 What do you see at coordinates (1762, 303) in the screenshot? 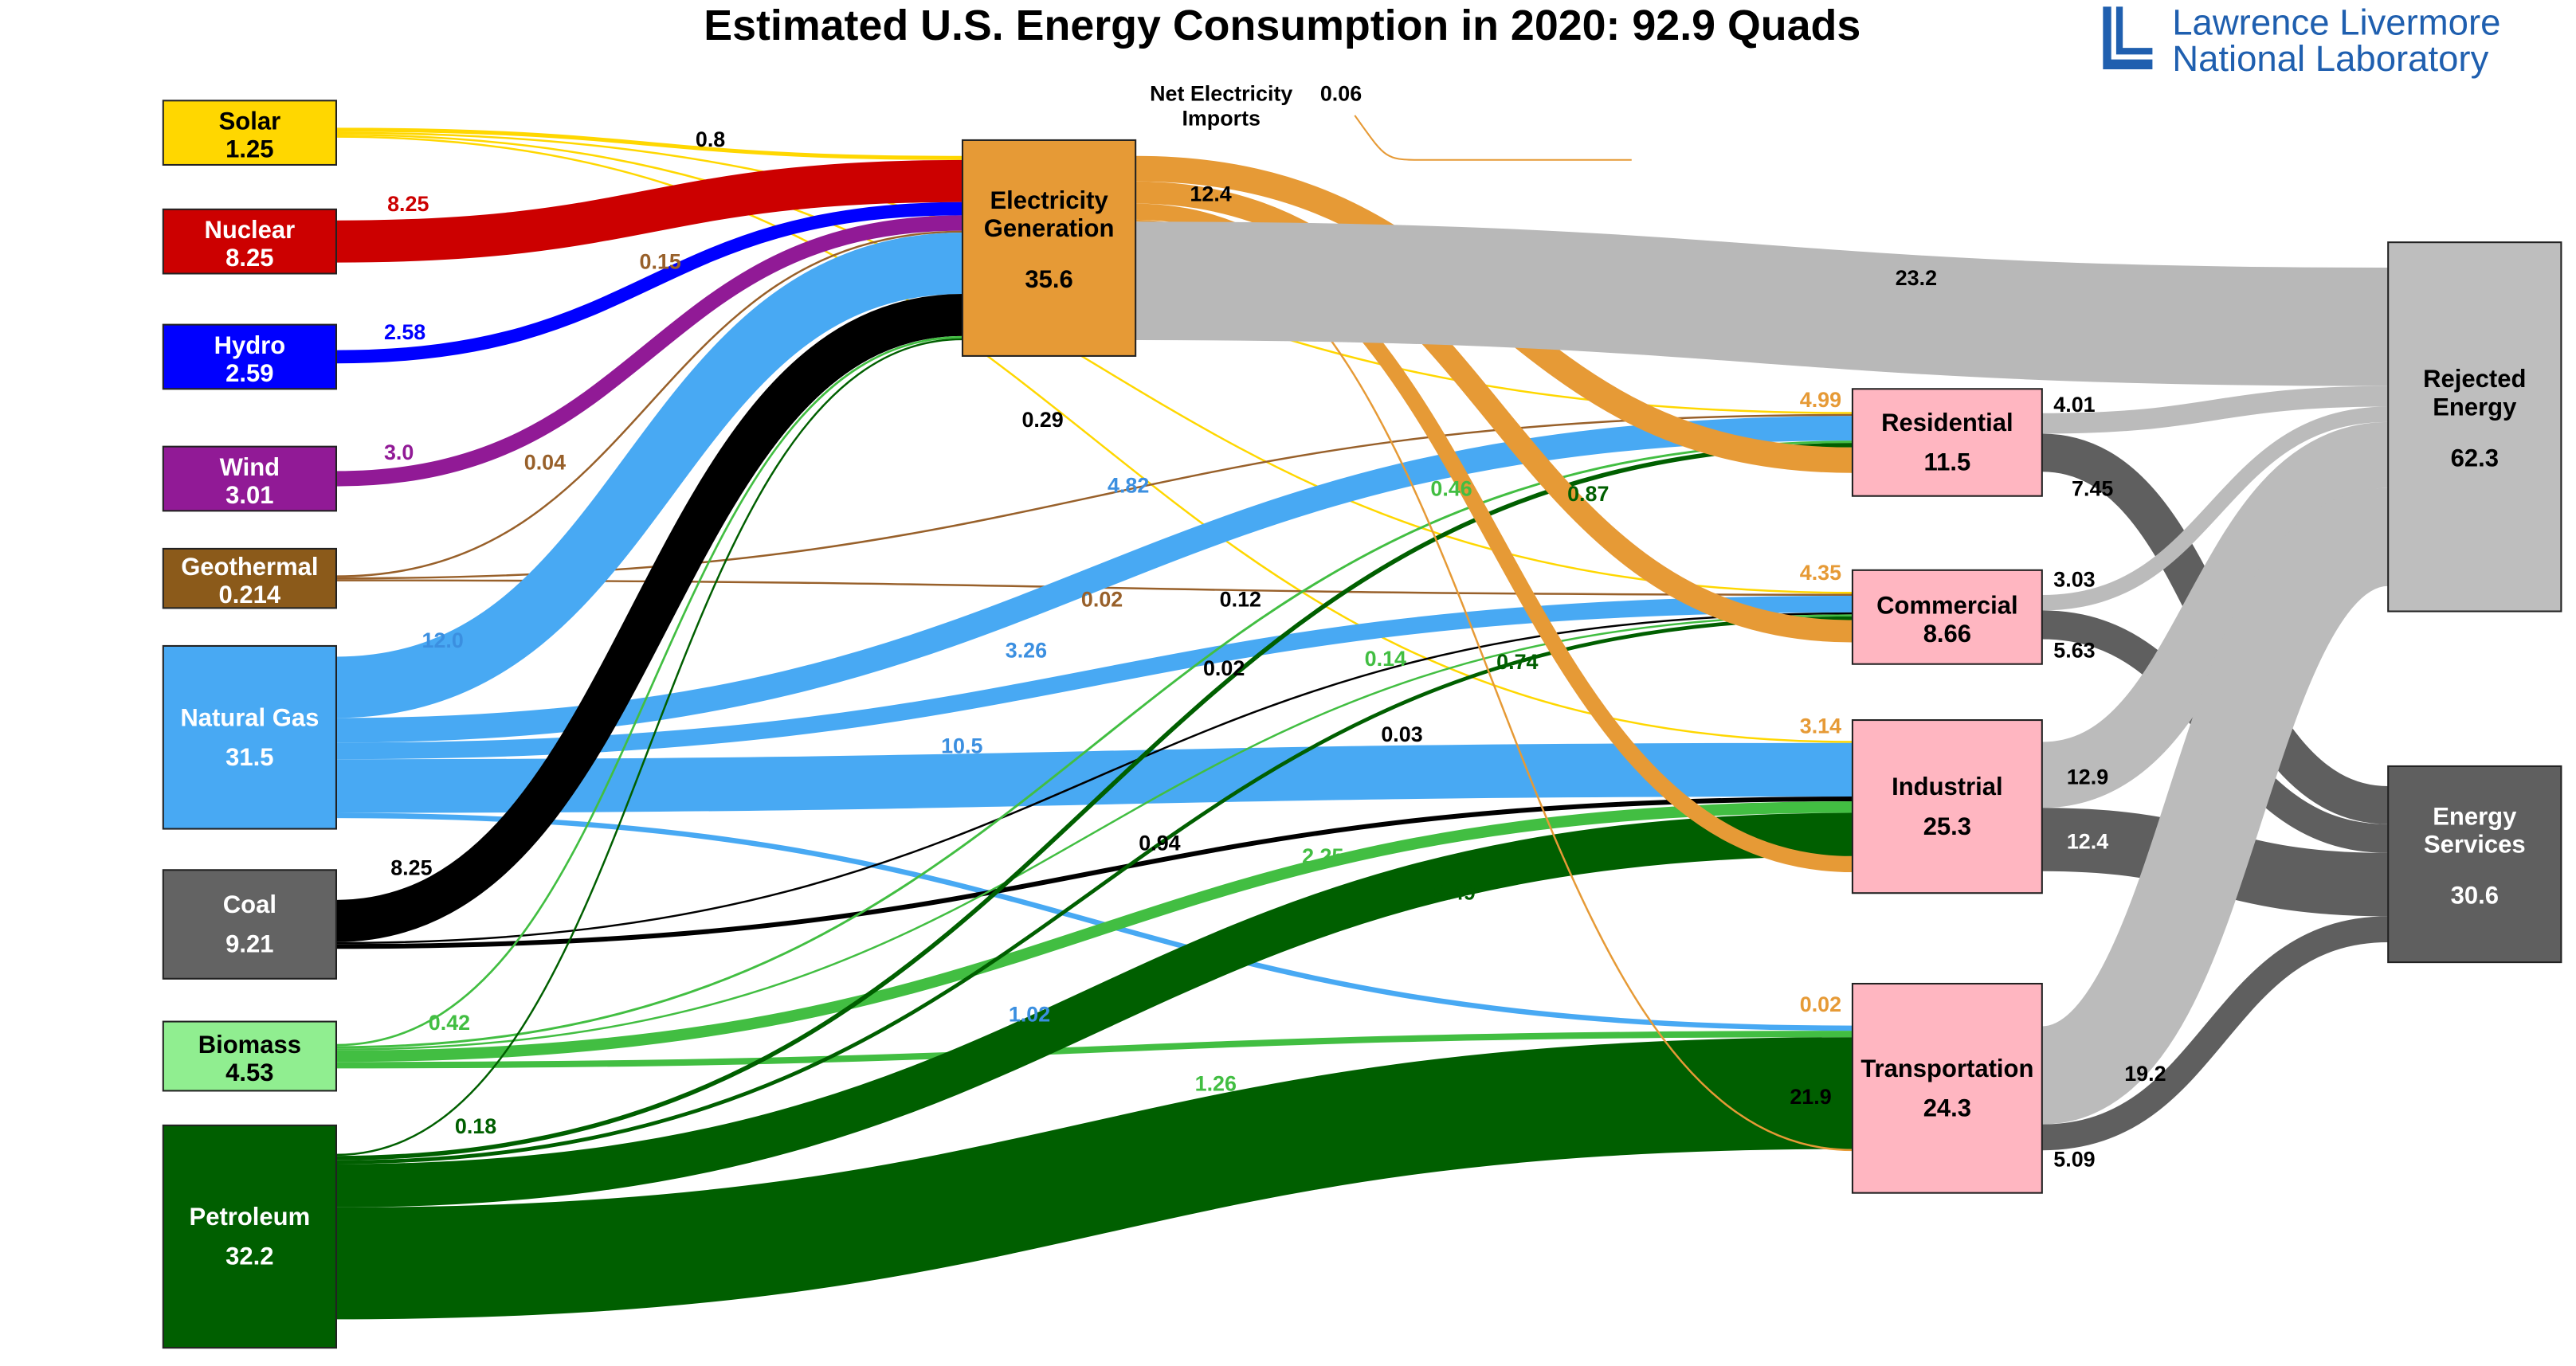
I see `flow-elec-to-rej` at bounding box center [1762, 303].